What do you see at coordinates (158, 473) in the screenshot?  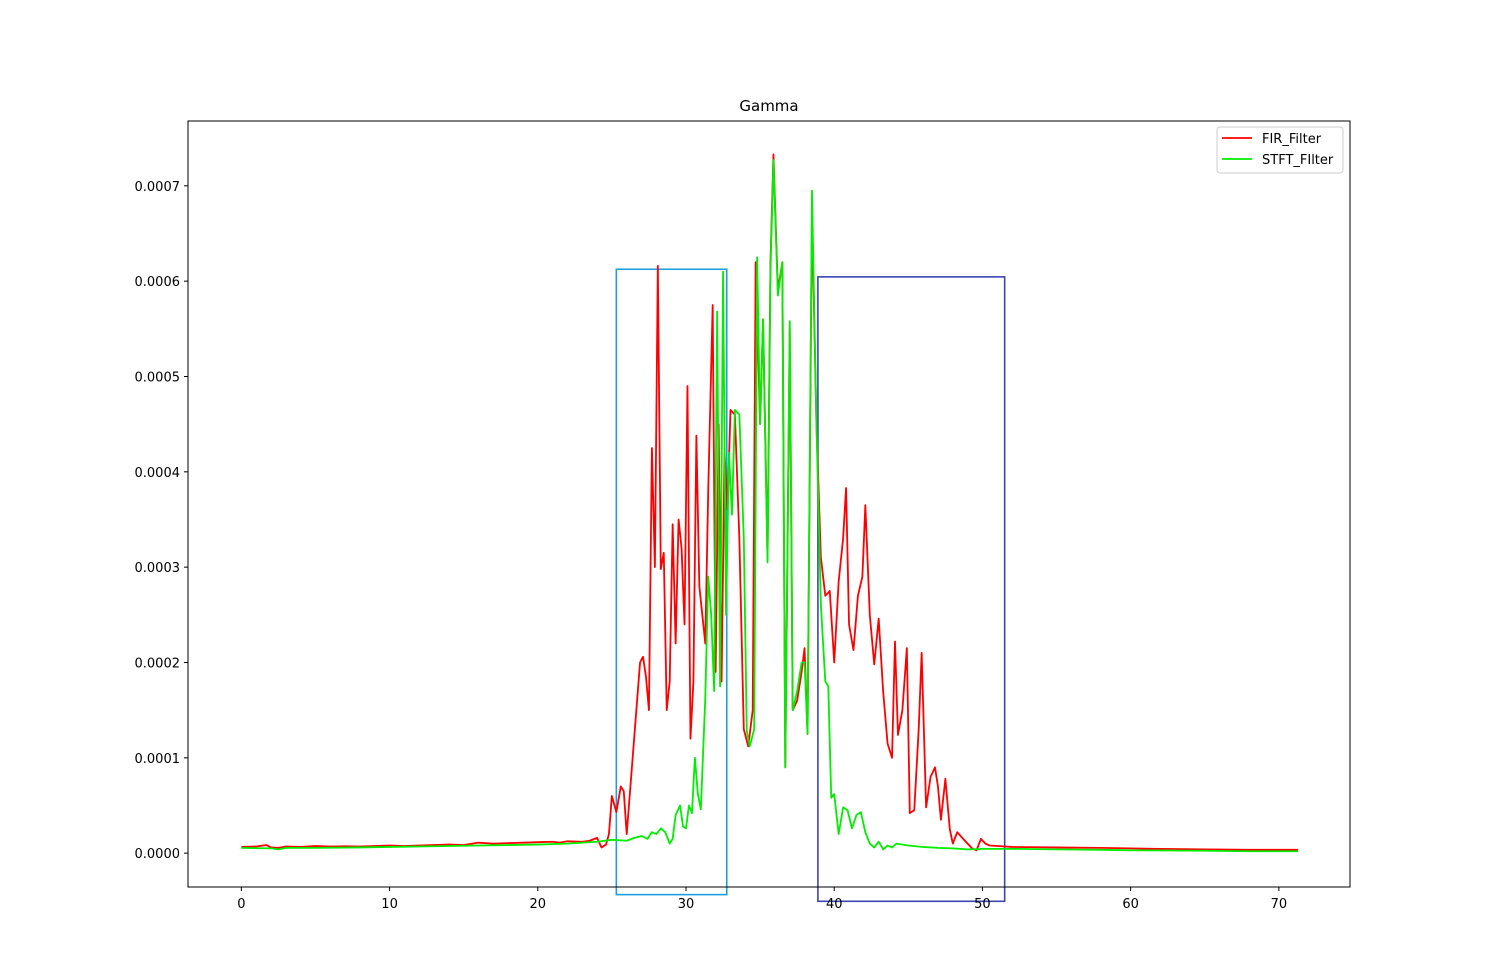 I see `y-tick-label: 0.0004` at bounding box center [158, 473].